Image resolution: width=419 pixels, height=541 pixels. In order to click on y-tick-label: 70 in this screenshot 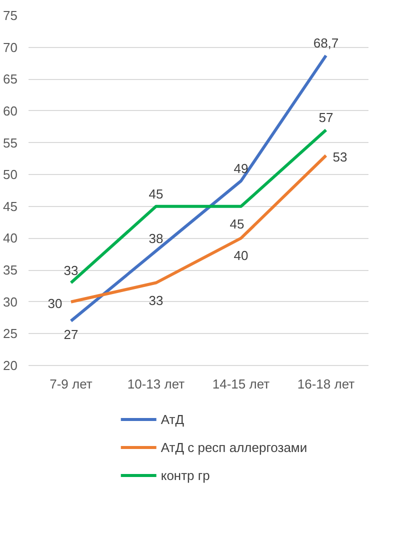, I will do `click(10, 47)`.